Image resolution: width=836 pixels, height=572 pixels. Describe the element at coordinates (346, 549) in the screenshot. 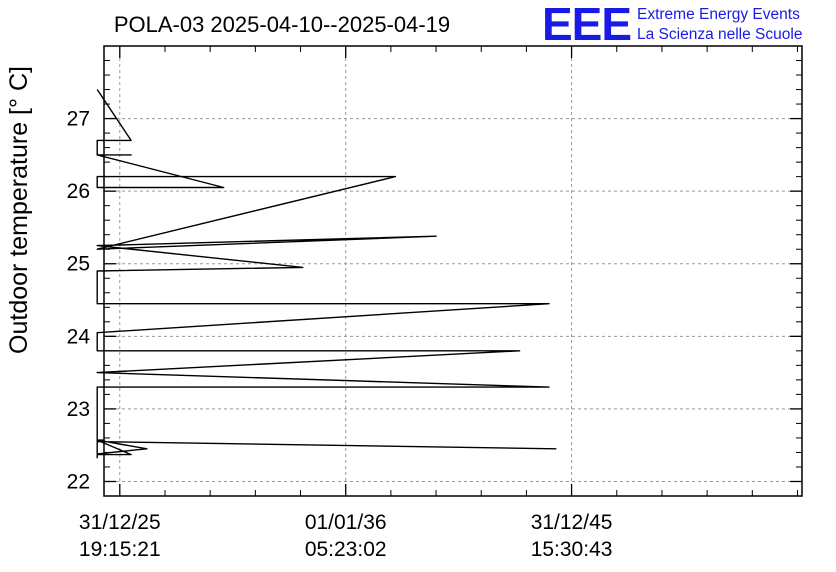

I see `x-tick-label-time: 05:23:02` at that location.